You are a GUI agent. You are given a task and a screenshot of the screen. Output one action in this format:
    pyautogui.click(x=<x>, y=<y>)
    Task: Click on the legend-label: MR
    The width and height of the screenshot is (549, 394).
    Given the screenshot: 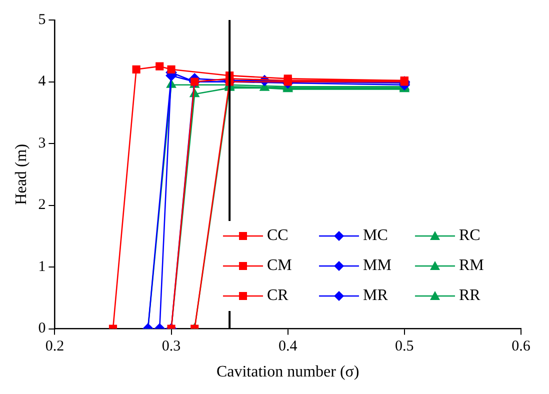 What is the action you would take?
    pyautogui.click(x=375, y=296)
    